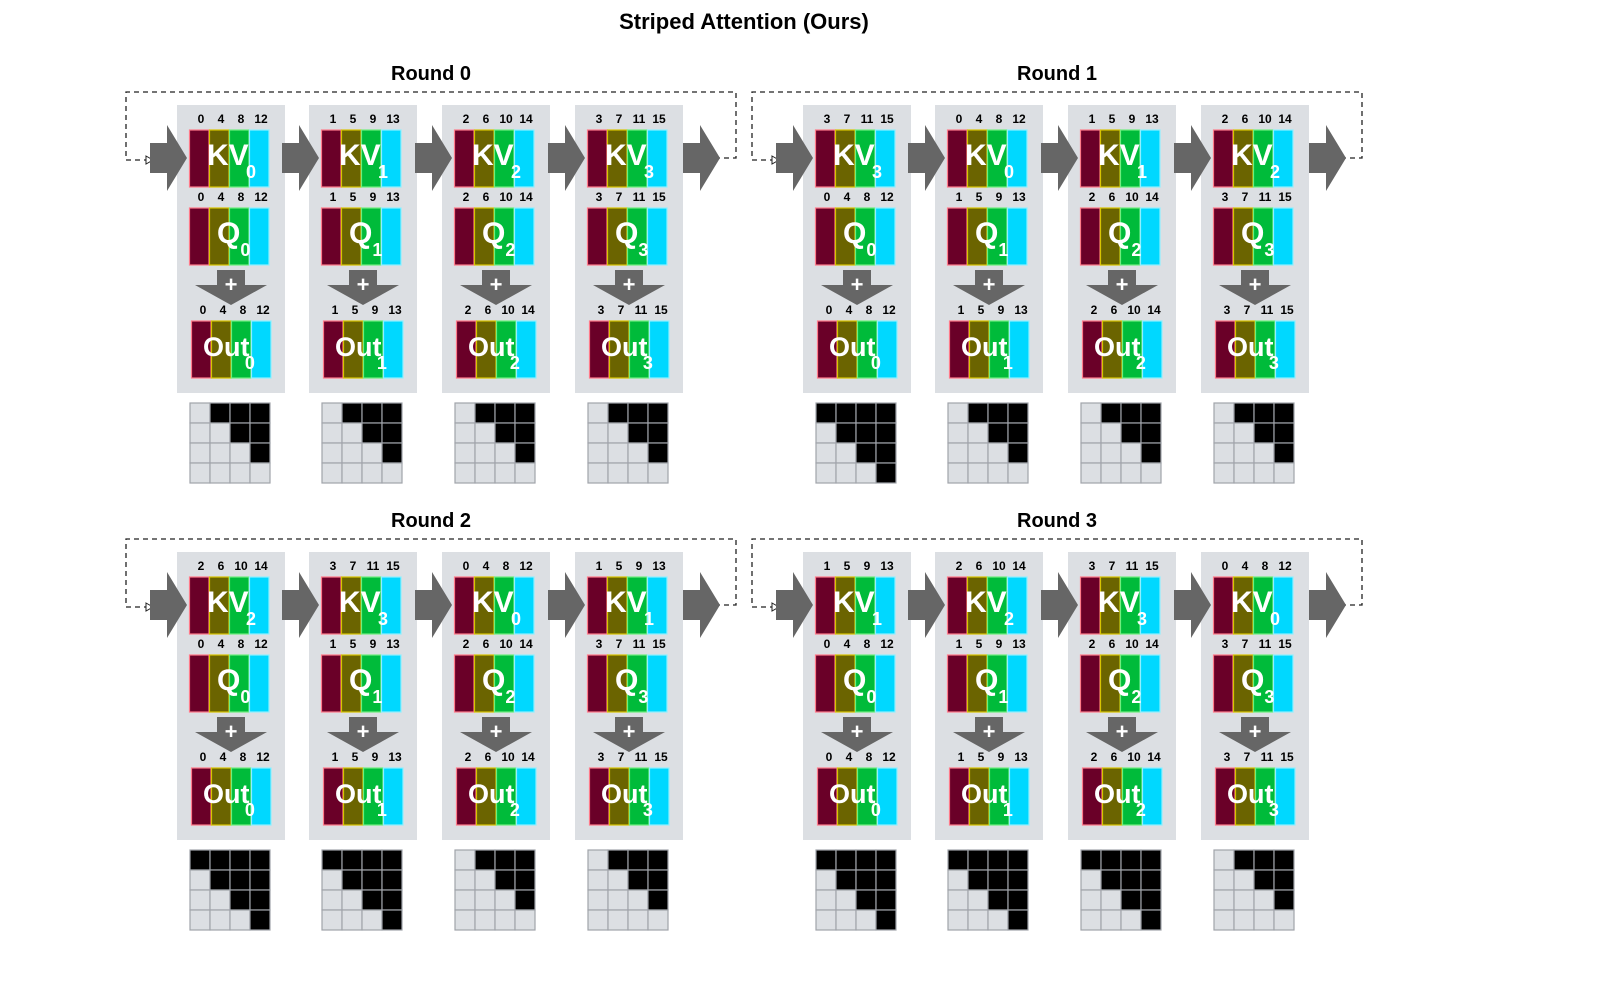  I want to click on out-subscript: 3, so click(648, 363).